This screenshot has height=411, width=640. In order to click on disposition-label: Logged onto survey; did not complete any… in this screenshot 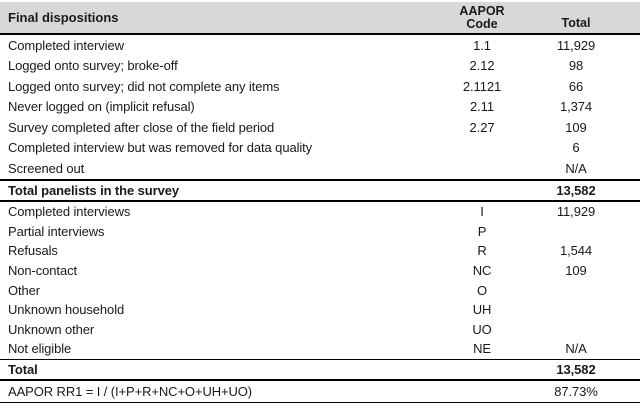, I will do `click(144, 86)`.